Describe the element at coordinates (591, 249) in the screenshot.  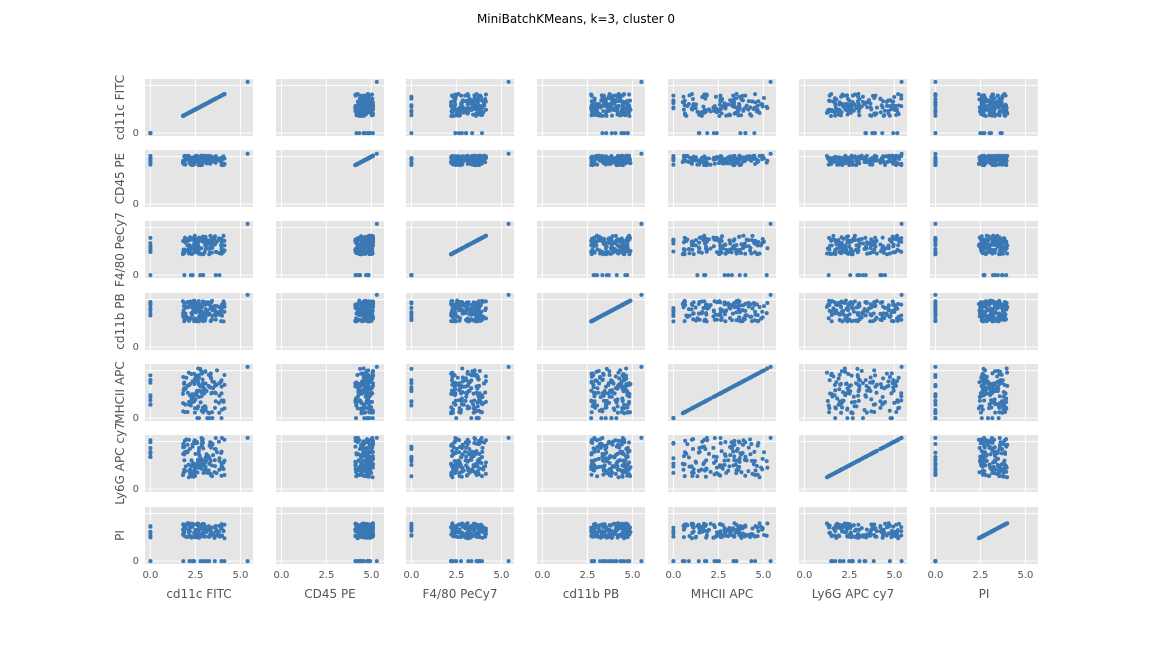
I see `panel-f4-80-pecy7-vs-cd11b-pb` at that location.